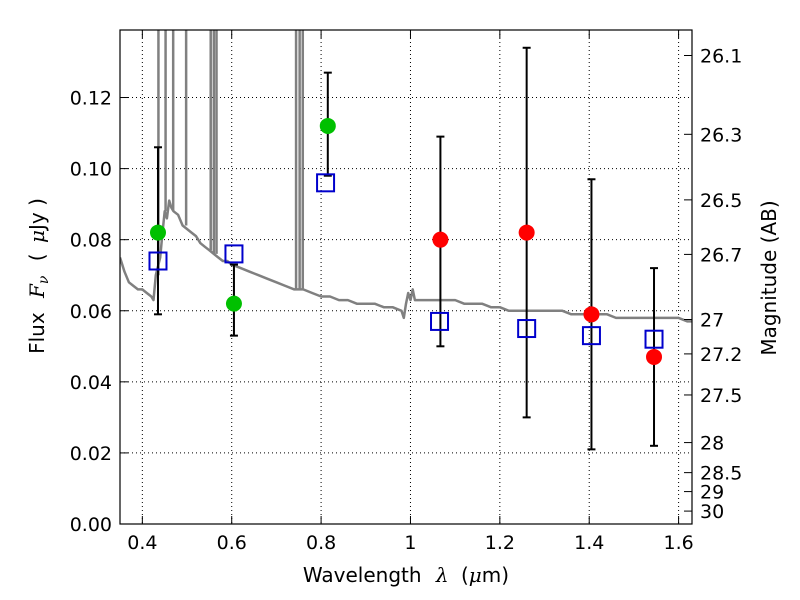  I want to click on y-tick-labels: 0.00 0.02 0.04 0.06 0.08 0.10 0.12, so click(91, 312).